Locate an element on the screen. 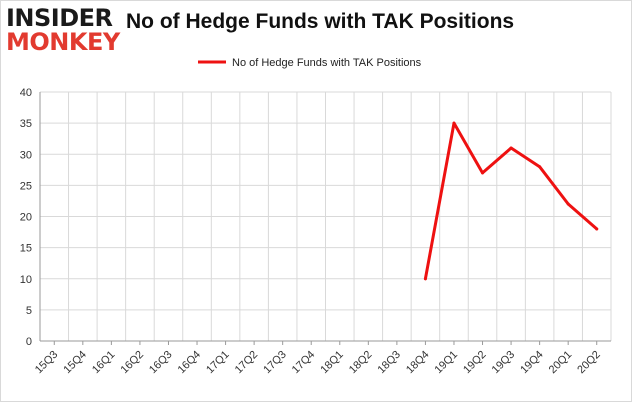 The width and height of the screenshot is (634, 404). x-tick-label: 17Q3 is located at coordinates (275, 363).